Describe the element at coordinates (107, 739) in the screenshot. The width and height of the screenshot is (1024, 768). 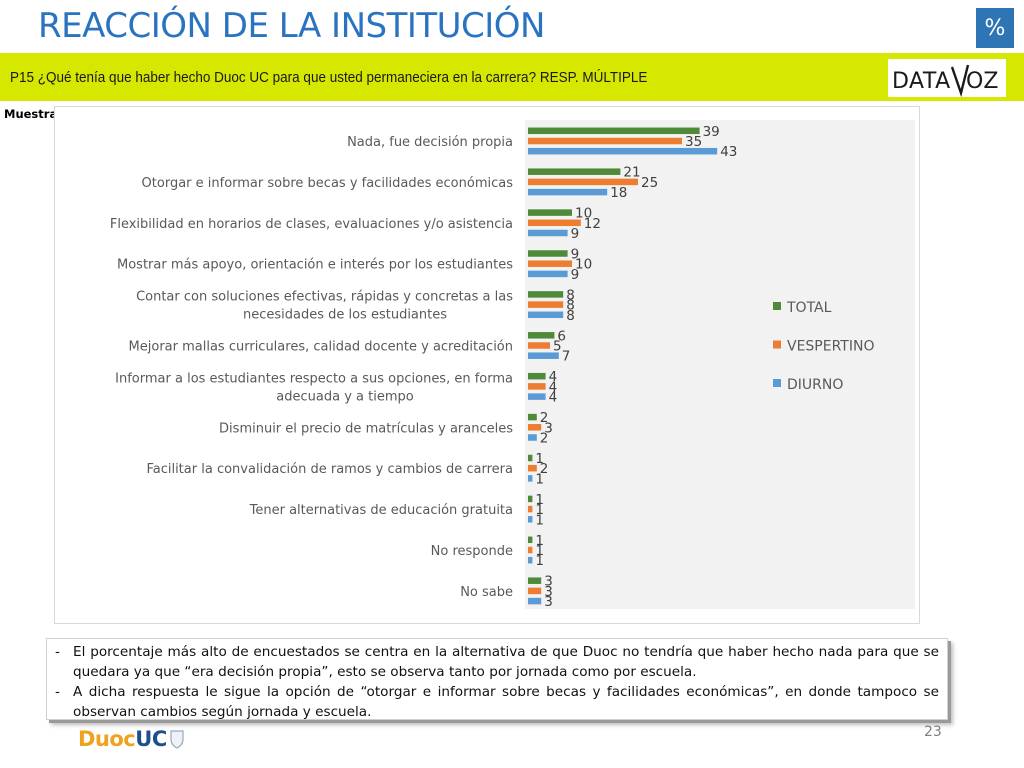
I see `duocuc-logo-text: Duoc` at that location.